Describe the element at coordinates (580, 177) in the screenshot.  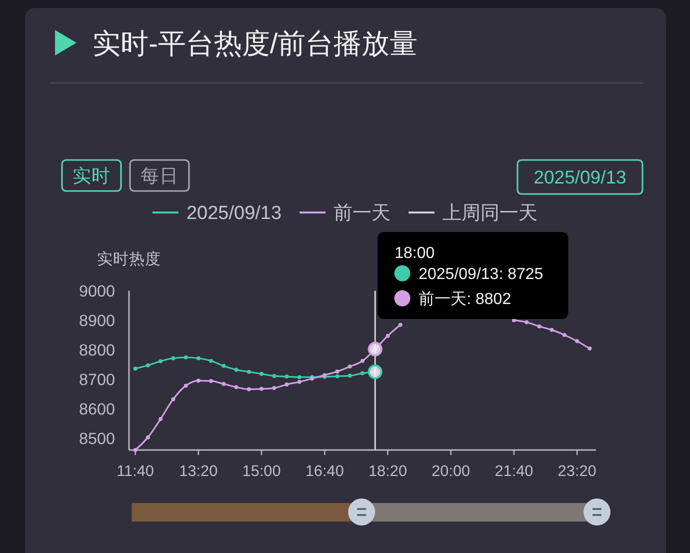
I see `date-picker: 2025/09/13` at that location.